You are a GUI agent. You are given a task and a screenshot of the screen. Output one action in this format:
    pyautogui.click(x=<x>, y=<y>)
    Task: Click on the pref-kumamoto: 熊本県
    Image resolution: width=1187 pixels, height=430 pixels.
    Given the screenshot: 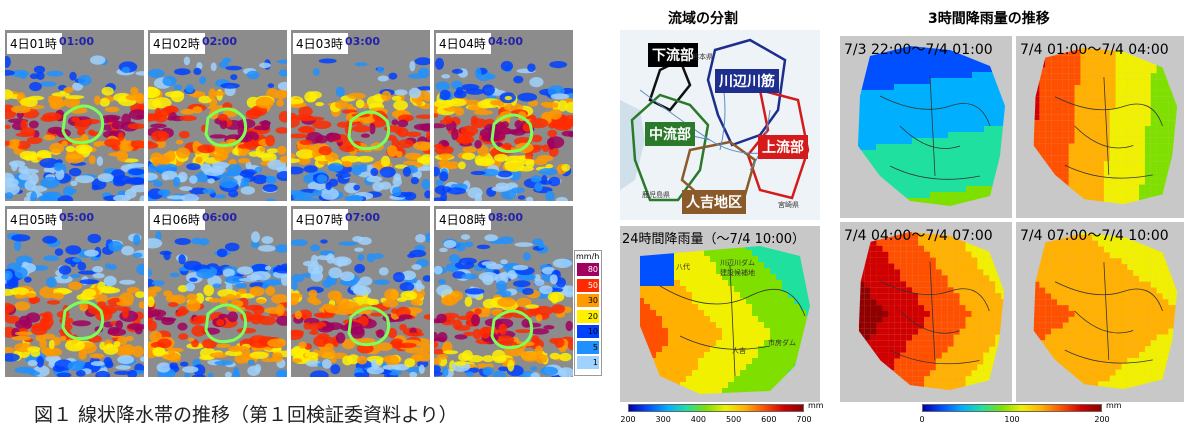 What is the action you would take?
    pyautogui.click(x=702, y=57)
    